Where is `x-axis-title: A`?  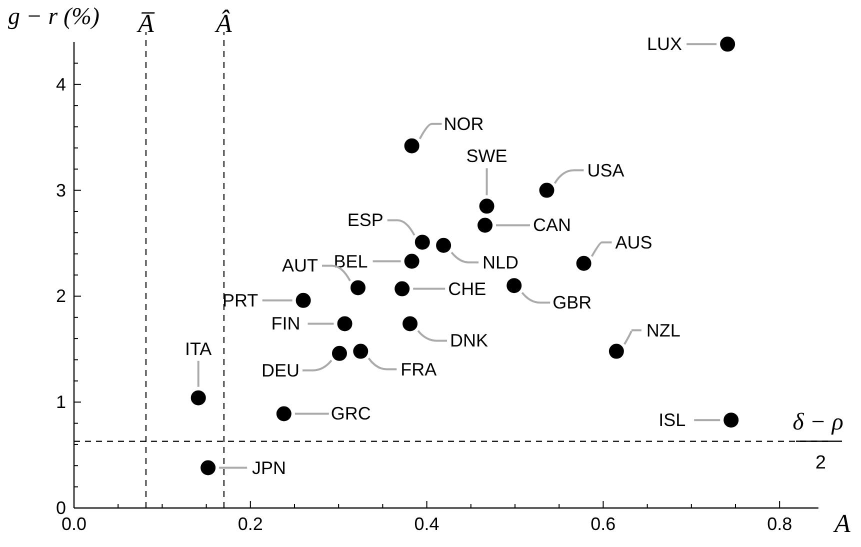 x-axis-title: A is located at coordinates (841, 523).